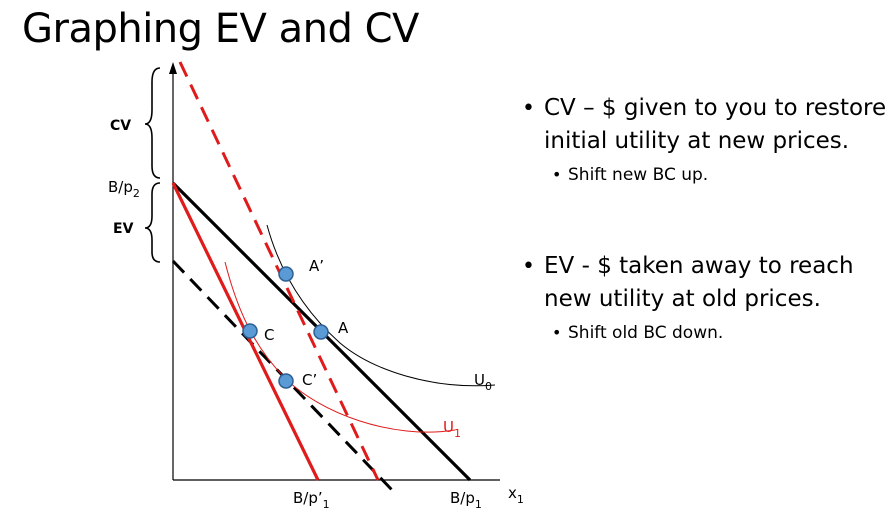 The width and height of the screenshot is (892, 516). What do you see at coordinates (269, 335) in the screenshot?
I see `point-c-label: C` at bounding box center [269, 335].